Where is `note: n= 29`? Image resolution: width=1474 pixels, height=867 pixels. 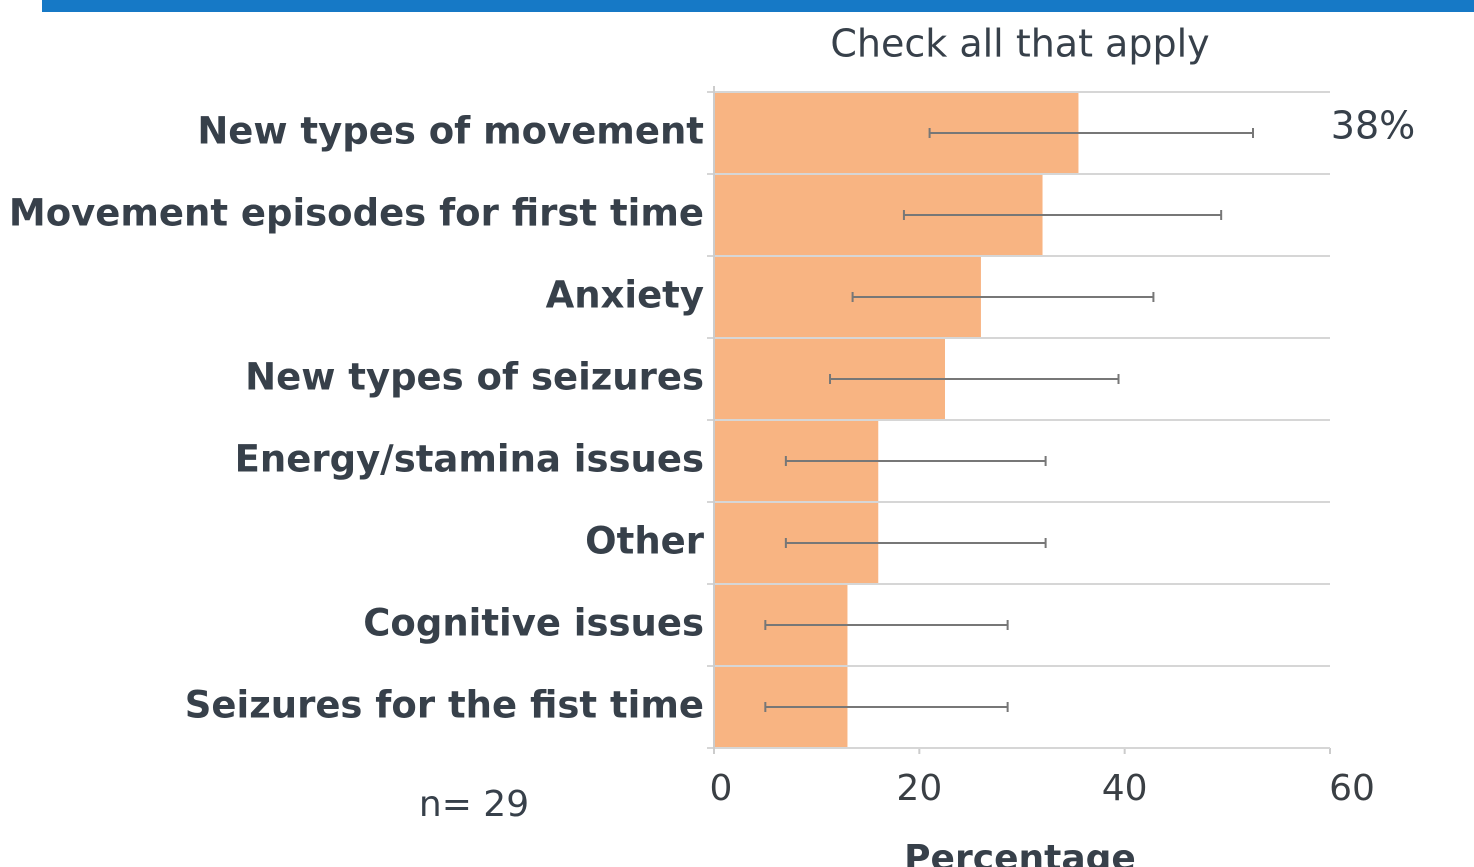 note: n= 29 is located at coordinates (474, 804).